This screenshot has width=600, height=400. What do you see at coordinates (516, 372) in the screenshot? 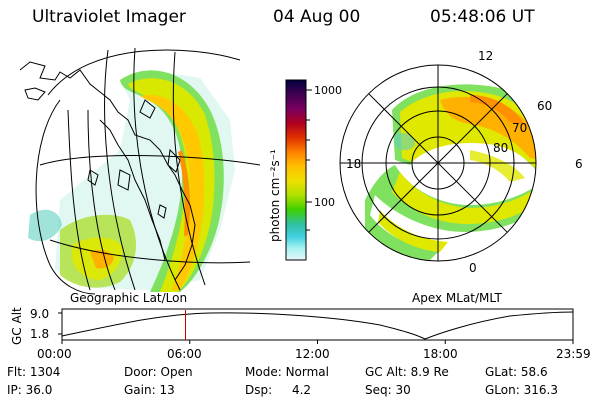
I see `info-glat: GLat: 58.6` at bounding box center [516, 372].